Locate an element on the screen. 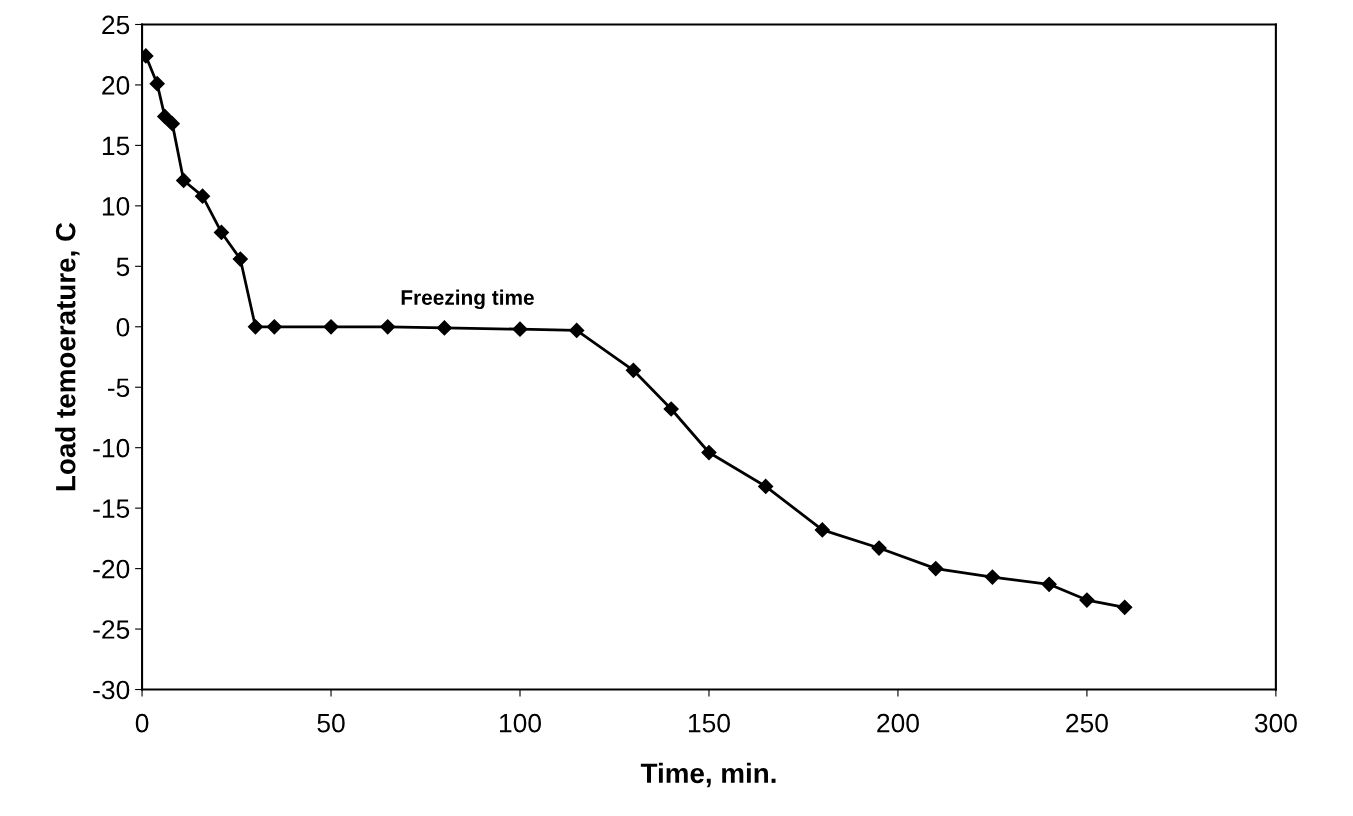  y-tick-label: -20 is located at coordinates (111, 569).